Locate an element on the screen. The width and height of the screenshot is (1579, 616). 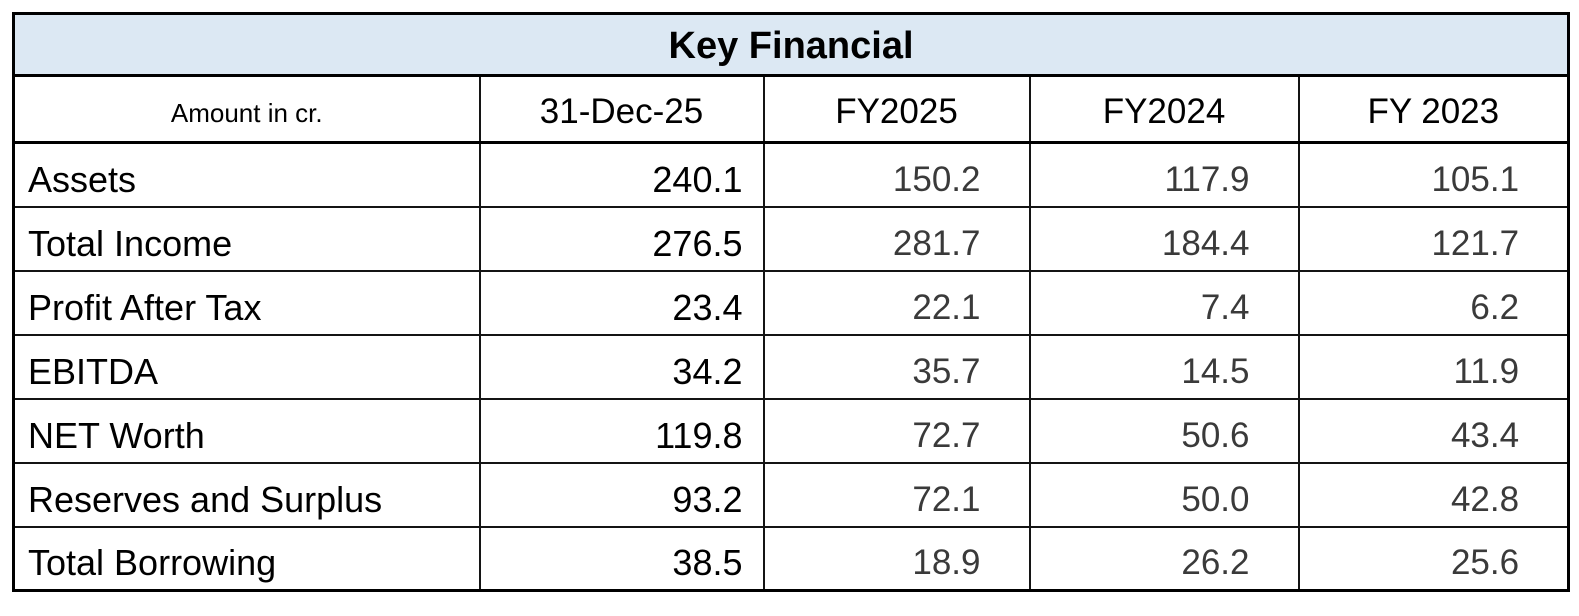
table-row: Total Income 276.5 281.7 184.4 121.7 is located at coordinates (791, 238).